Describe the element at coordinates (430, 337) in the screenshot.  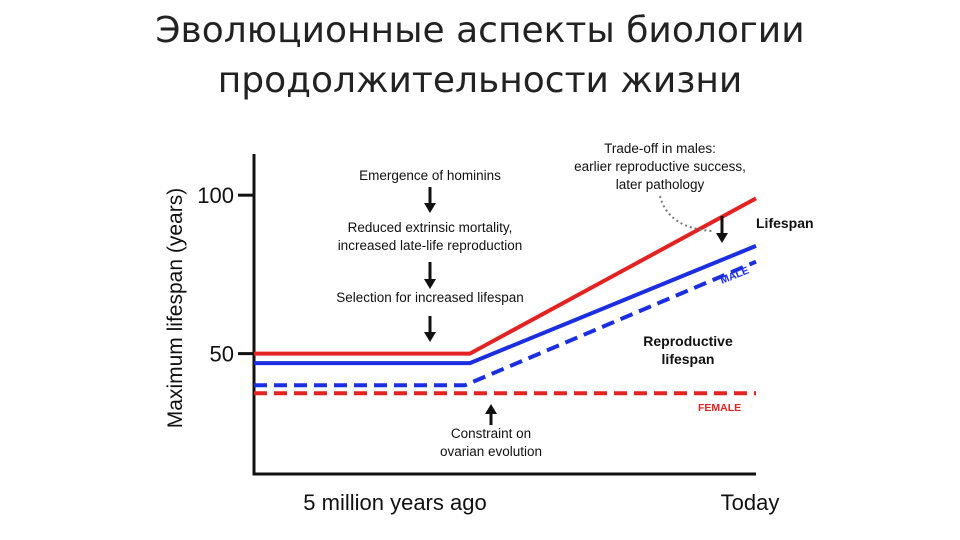
I see `arrow-selection-head` at that location.